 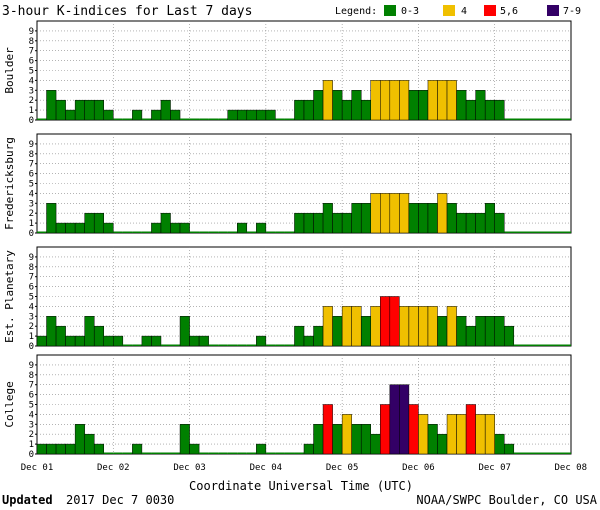 What do you see at coordinates (572, 11) in the screenshot?
I see `legend-item-3: 7-9` at bounding box center [572, 11].